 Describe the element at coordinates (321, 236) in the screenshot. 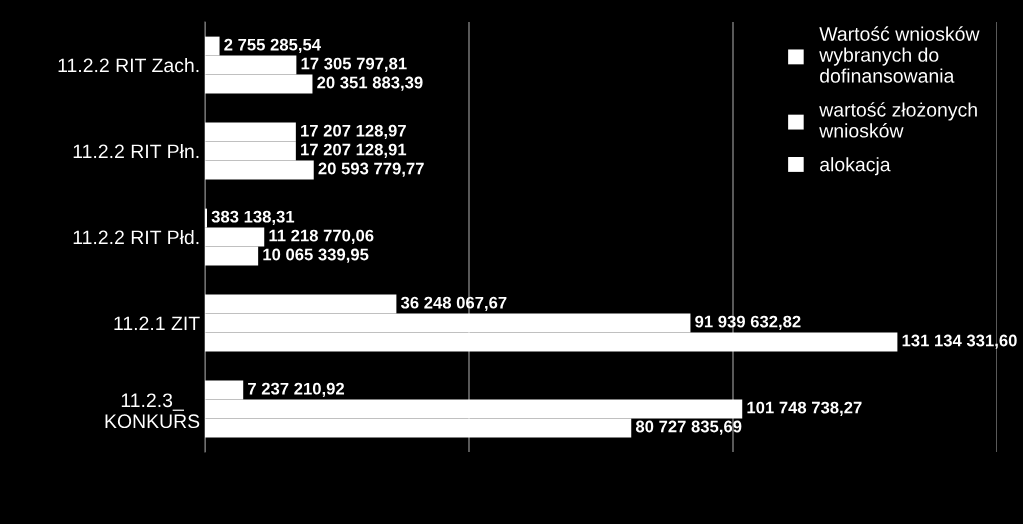

I see `data-label: 11 218 770,06` at that location.